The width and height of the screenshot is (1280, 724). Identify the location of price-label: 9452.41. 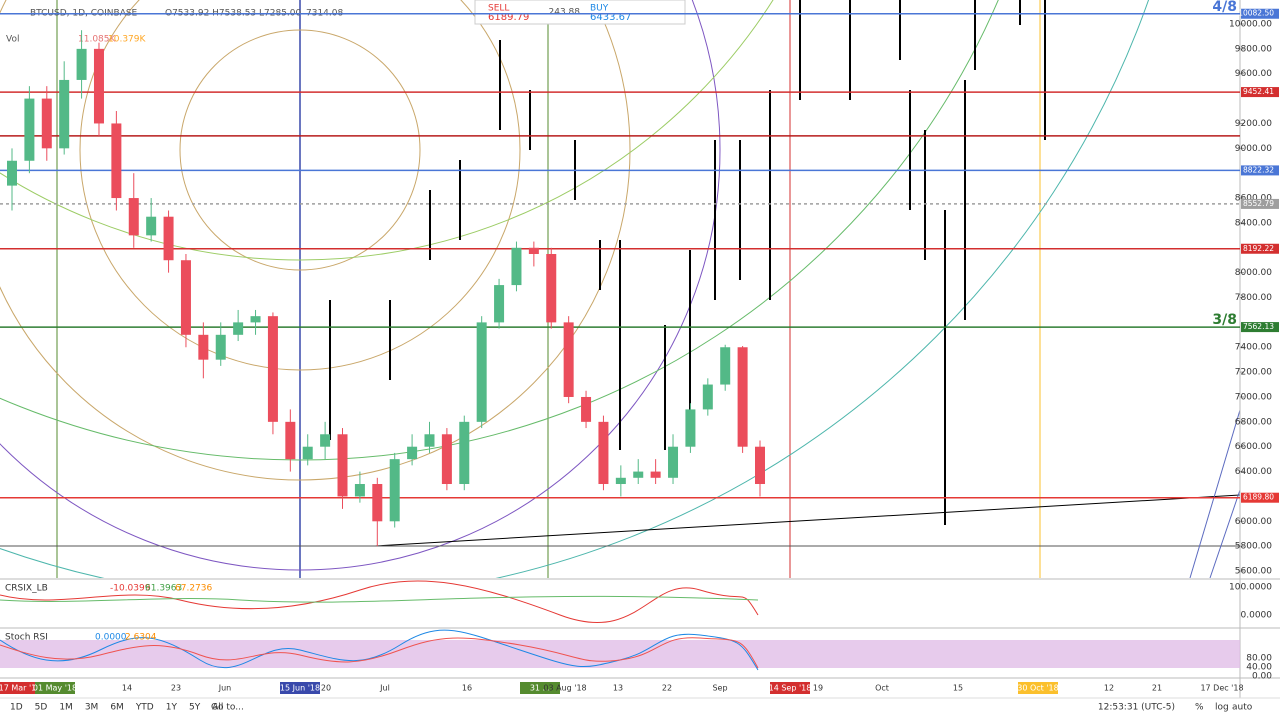
(1258, 91).